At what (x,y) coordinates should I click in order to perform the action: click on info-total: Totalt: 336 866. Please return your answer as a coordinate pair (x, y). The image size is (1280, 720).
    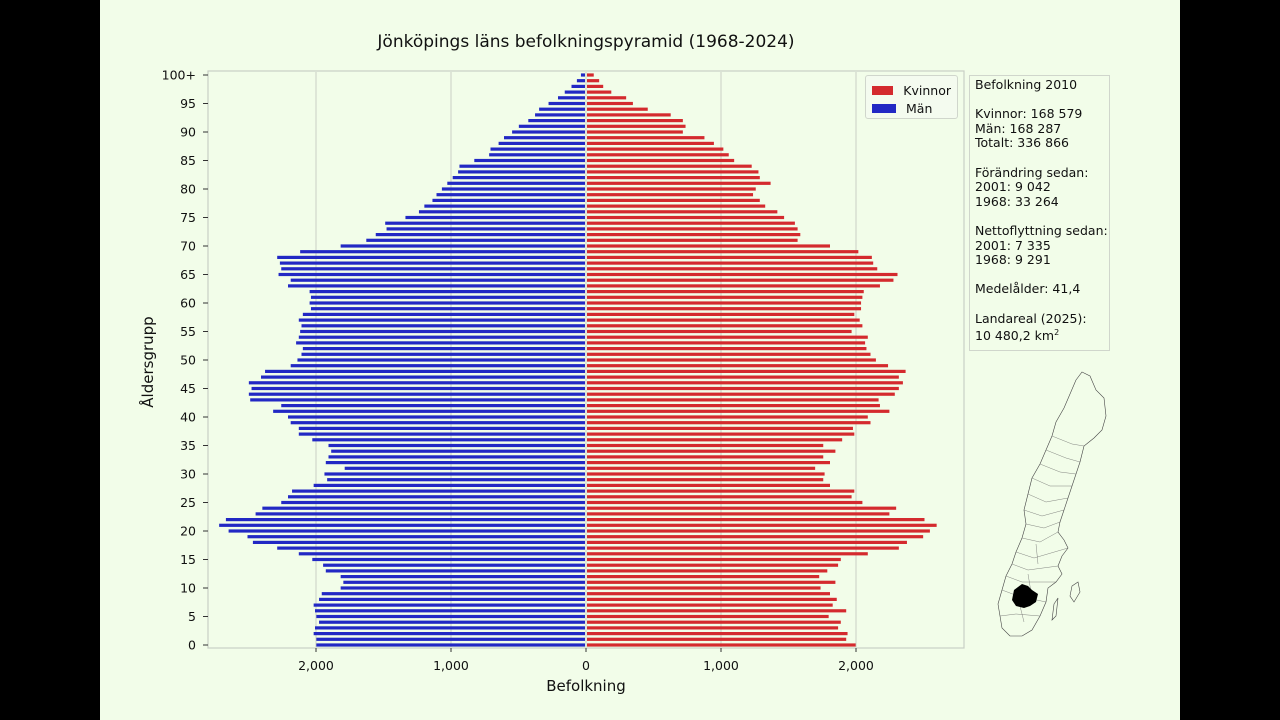
    Looking at the image, I should click on (1022, 143).